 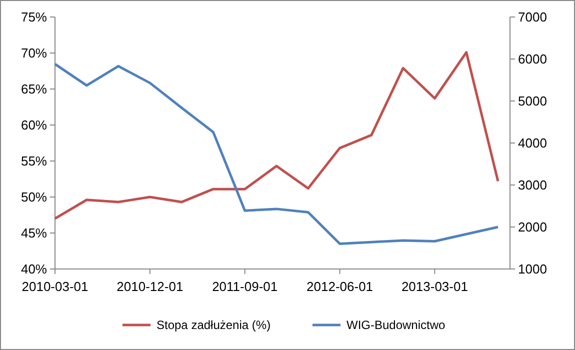 I want to click on y2-tick-label: 6000, so click(x=532, y=59).